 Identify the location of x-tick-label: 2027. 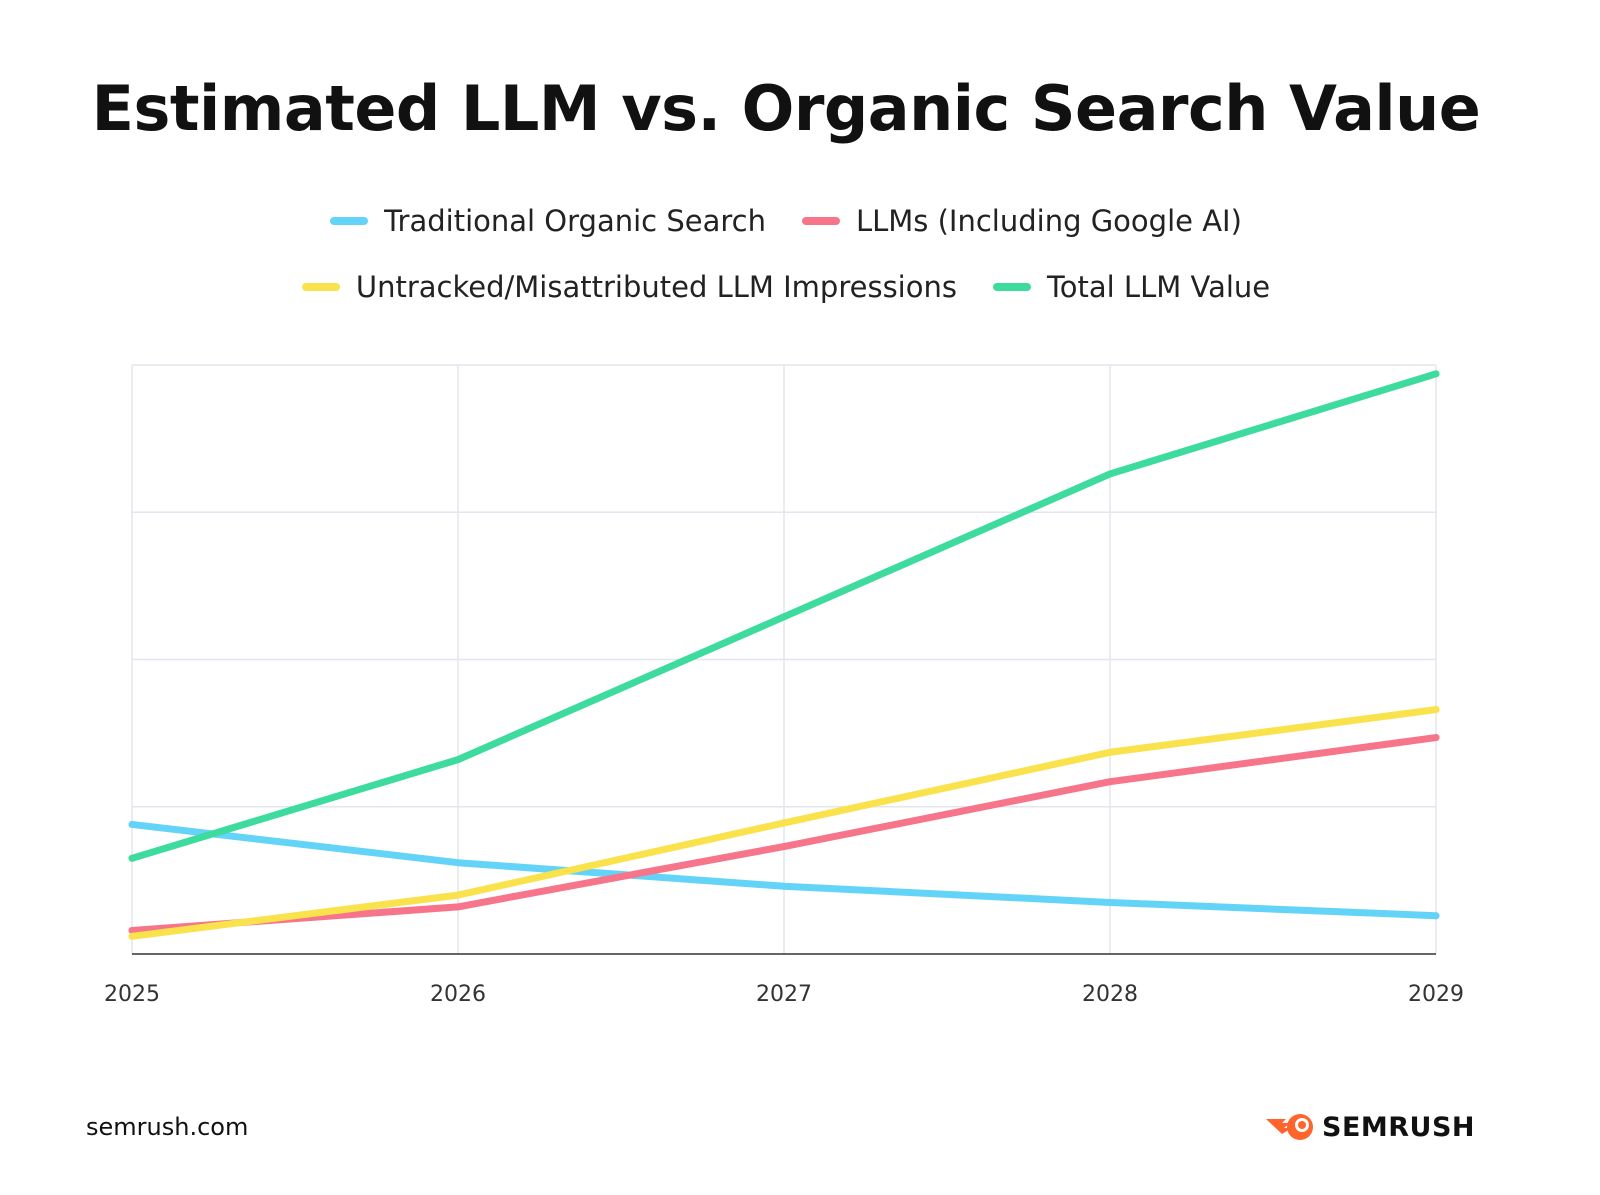
(784, 994).